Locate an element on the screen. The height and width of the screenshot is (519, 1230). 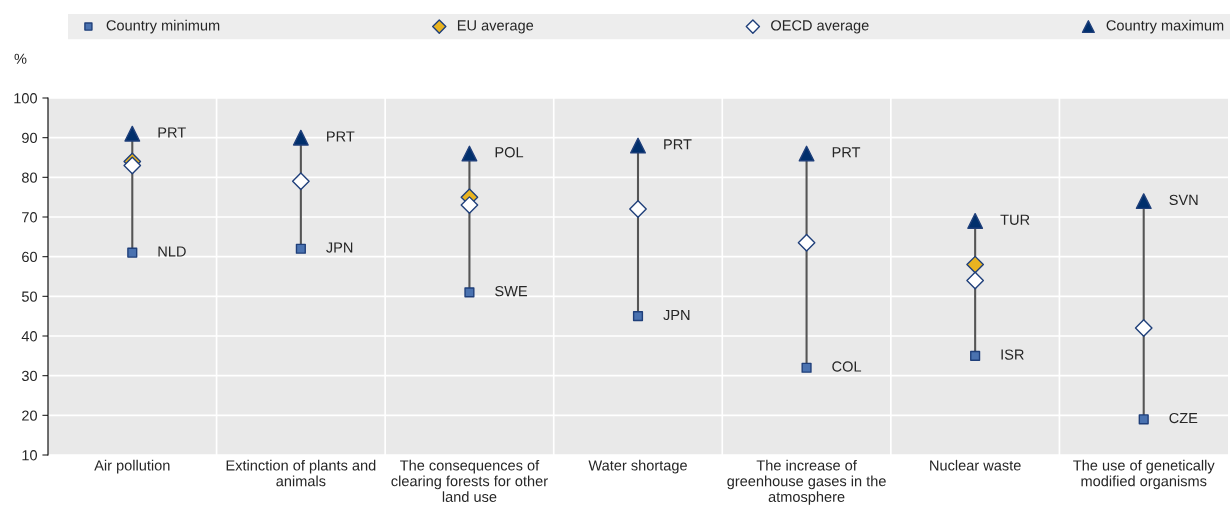
y-axis-title: % is located at coordinates (20, 58).